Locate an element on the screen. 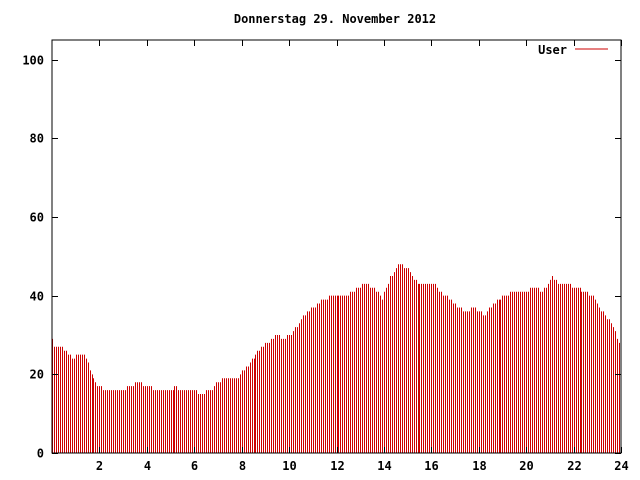 This screenshot has height=480, width=640. x-tick-label: 8 is located at coordinates (242, 466).